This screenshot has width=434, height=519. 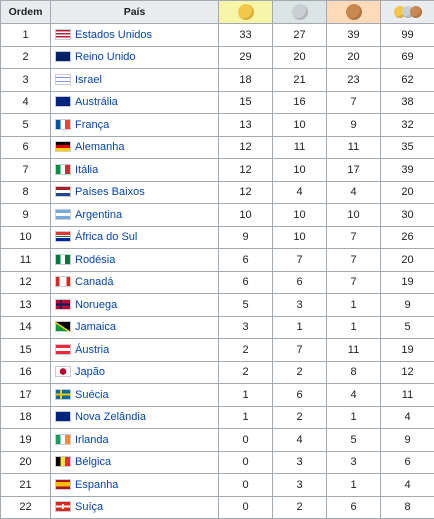 What do you see at coordinates (63, 124) in the screenshot?
I see `flag-france-icon` at bounding box center [63, 124].